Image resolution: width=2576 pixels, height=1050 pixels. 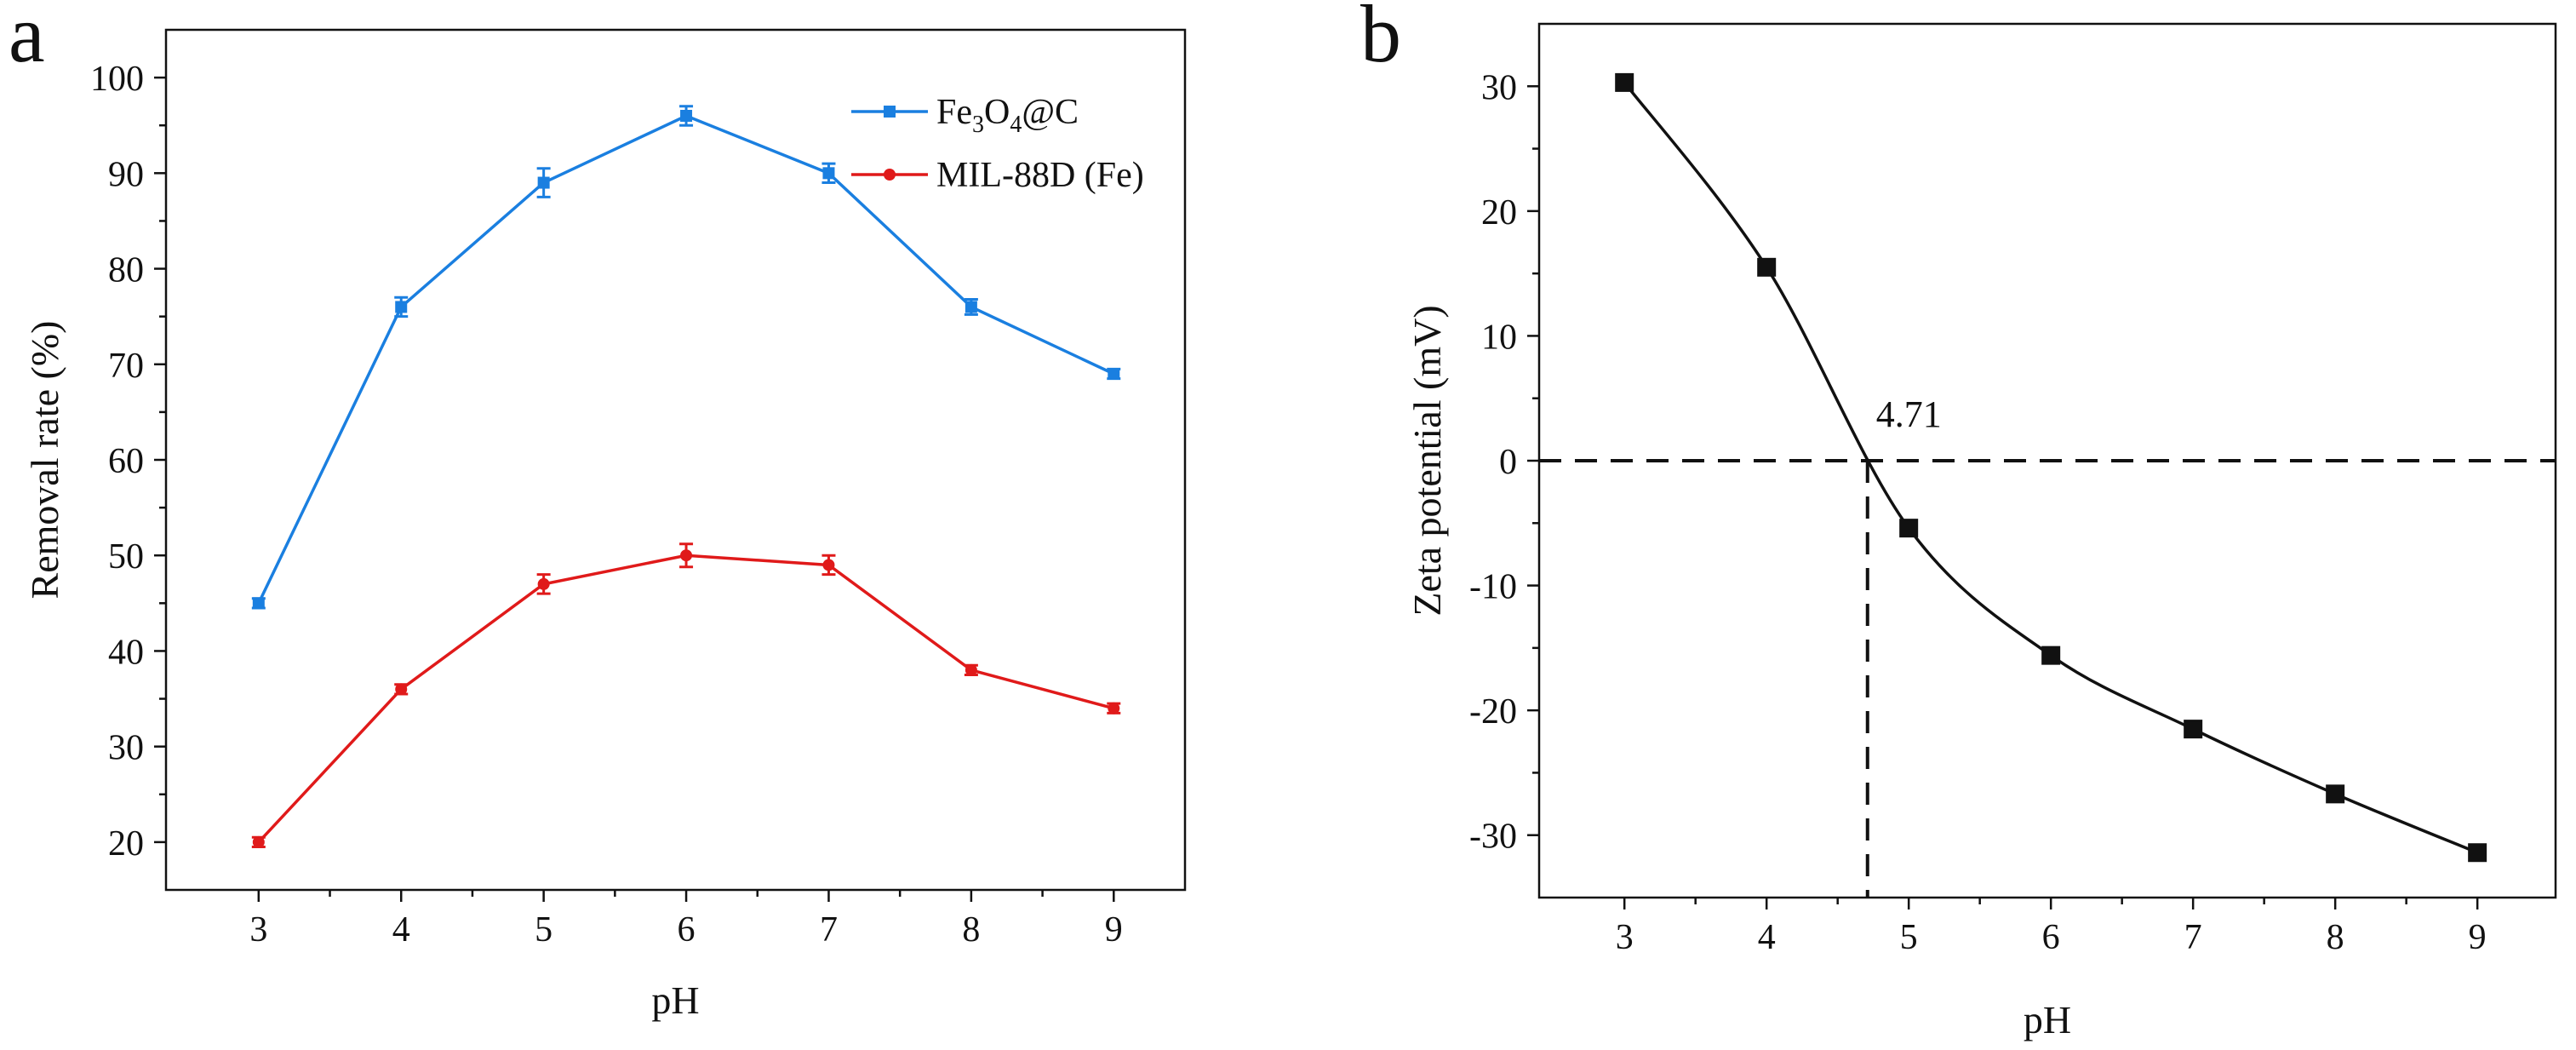 I want to click on panel-a-y-tick-label-20: 20, so click(x=126, y=844).